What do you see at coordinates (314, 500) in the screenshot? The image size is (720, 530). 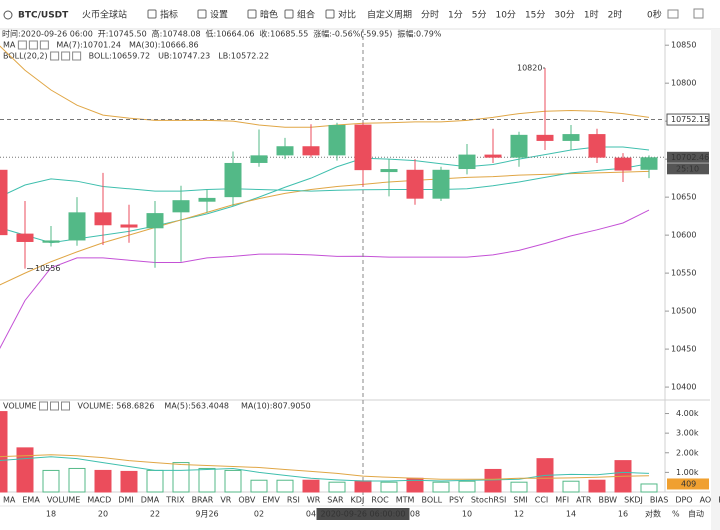 I see `indicator-tab: WR` at bounding box center [314, 500].